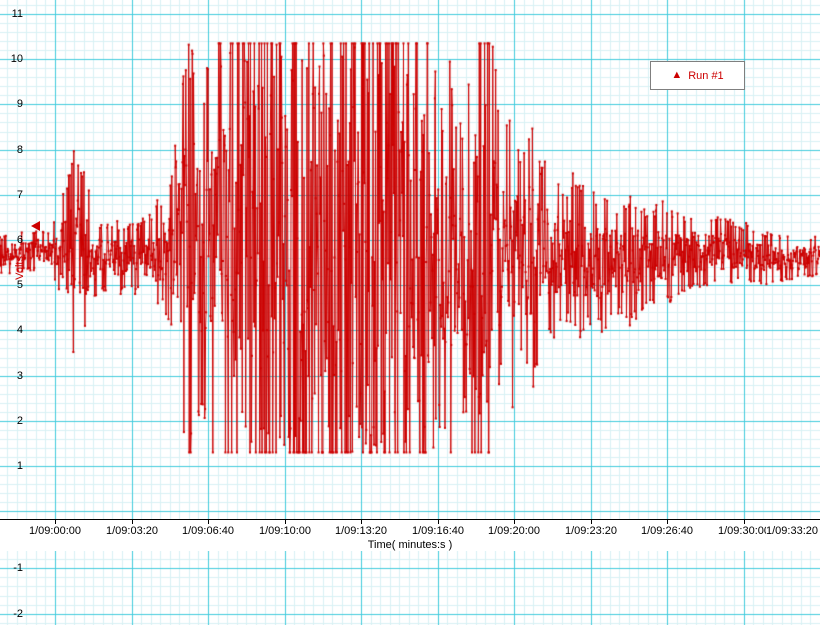 The width and height of the screenshot is (820, 625). What do you see at coordinates (514, 531) in the screenshot?
I see `x-tick-label: 1/09:20:00` at bounding box center [514, 531].